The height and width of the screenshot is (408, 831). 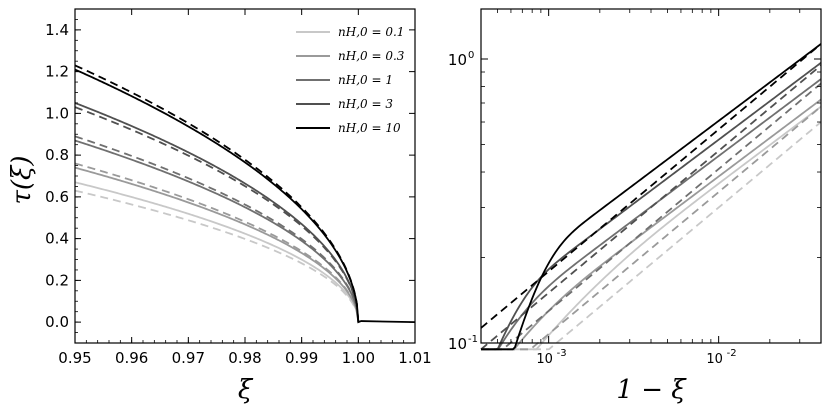 I want to click on left-y-tick-label: 1.4, so click(x=57, y=30).